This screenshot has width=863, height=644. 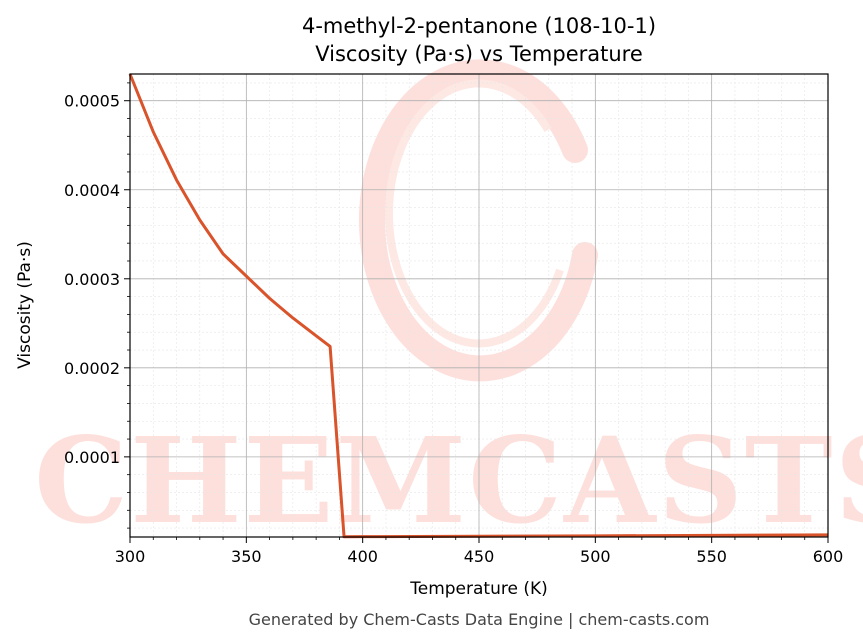 I want to click on x-tick-label: 600, so click(x=828, y=556).